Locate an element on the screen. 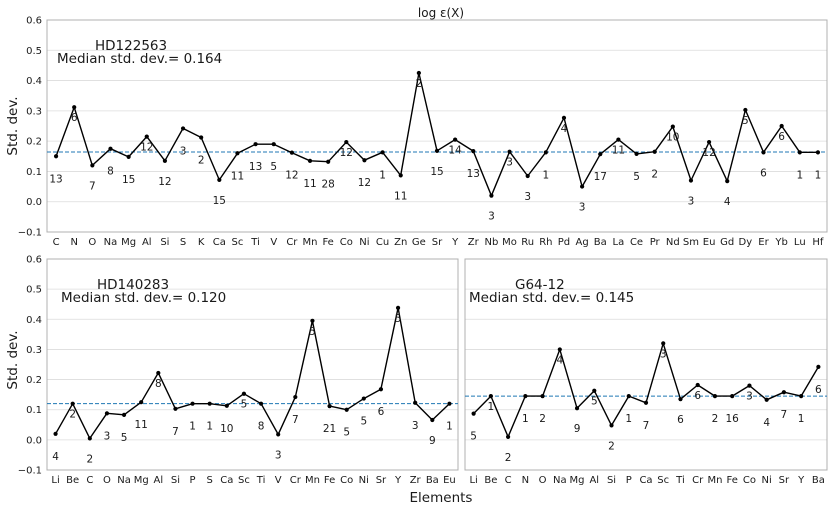 Image resolution: width=830 pixels, height=516 pixels. y-tick-label: 0.2 is located at coordinates (34, 142).